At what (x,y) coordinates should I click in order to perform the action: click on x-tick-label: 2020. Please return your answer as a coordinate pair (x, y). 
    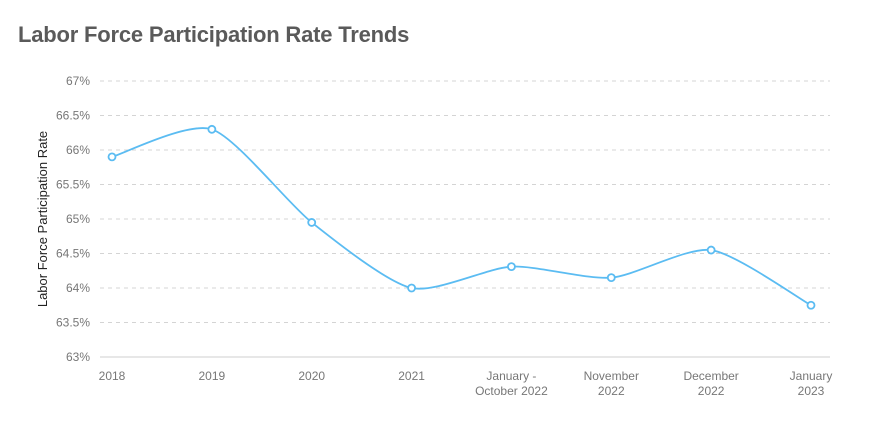
    Looking at the image, I should click on (311, 376).